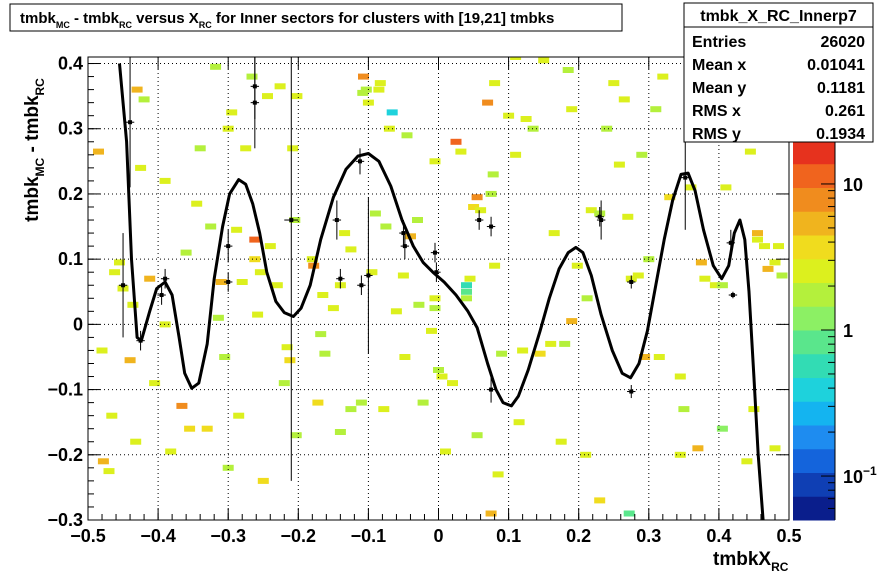 The image size is (878, 583). I want to click on x-tick-label: 0.1, so click(508, 536).